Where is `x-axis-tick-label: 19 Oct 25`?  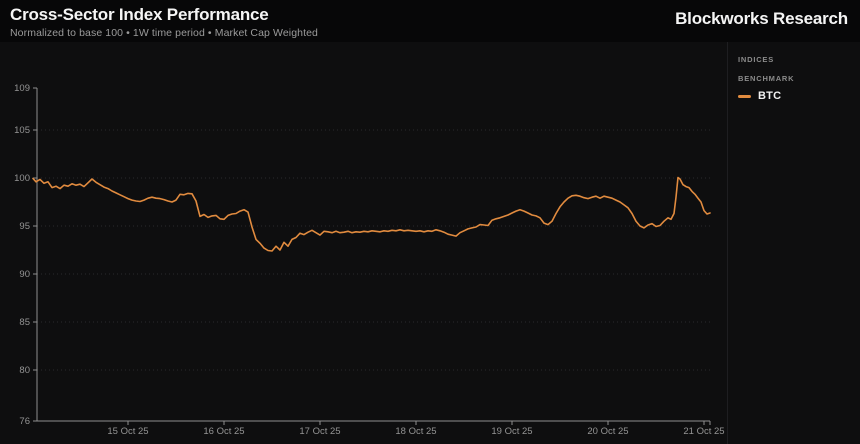 x-axis-tick-label: 19 Oct 25 is located at coordinates (511, 431).